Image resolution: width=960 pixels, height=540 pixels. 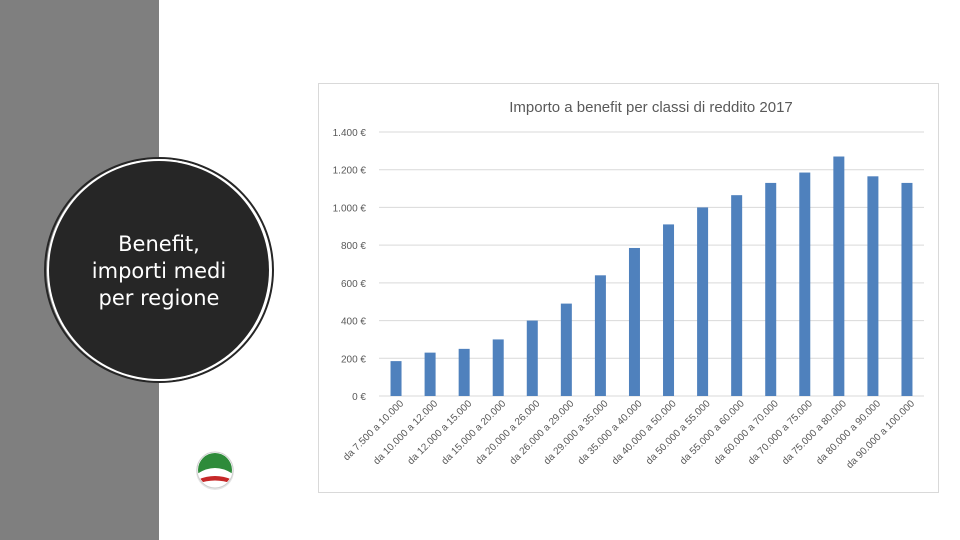 I want to click on slide-title: Benefit, importi medi per regione, so click(x=159, y=271).